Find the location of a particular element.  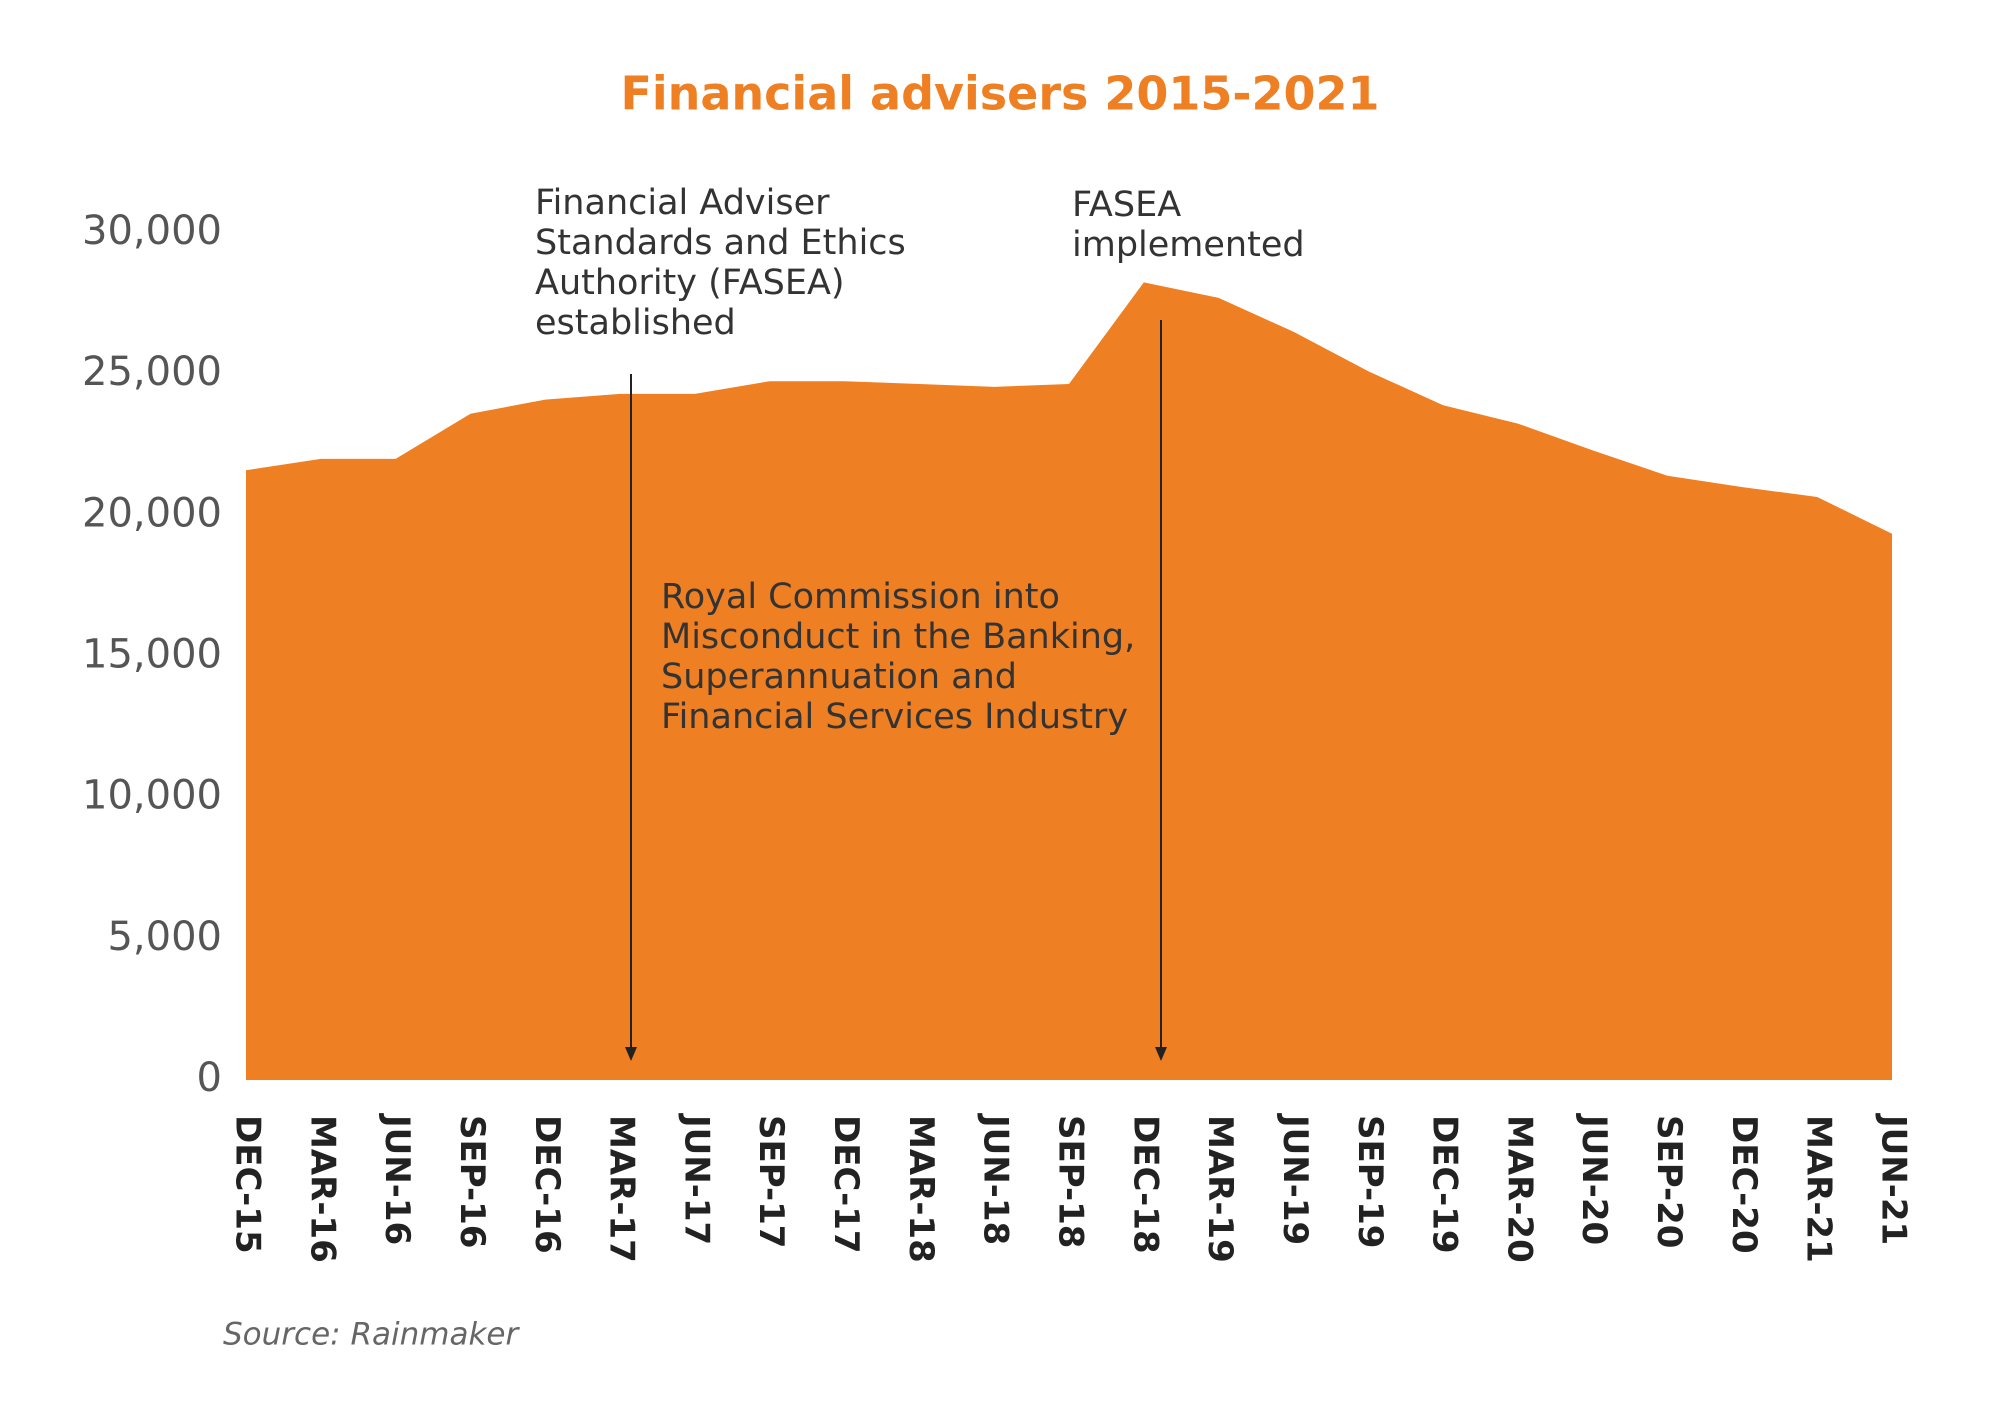

x-tick-label: MAR-20 is located at coordinates (1519, 1189).